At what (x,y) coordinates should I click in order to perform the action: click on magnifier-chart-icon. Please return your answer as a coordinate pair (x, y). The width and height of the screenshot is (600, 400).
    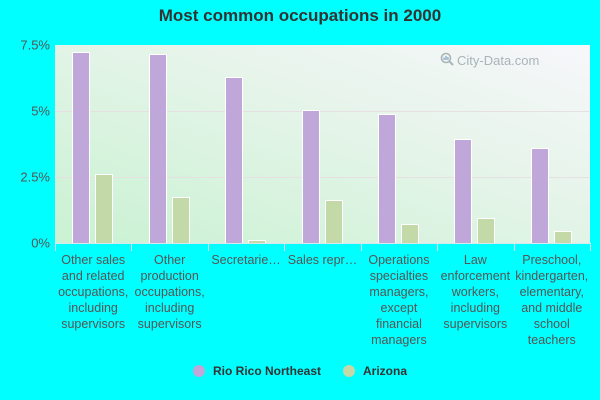
    Looking at the image, I should click on (447, 60).